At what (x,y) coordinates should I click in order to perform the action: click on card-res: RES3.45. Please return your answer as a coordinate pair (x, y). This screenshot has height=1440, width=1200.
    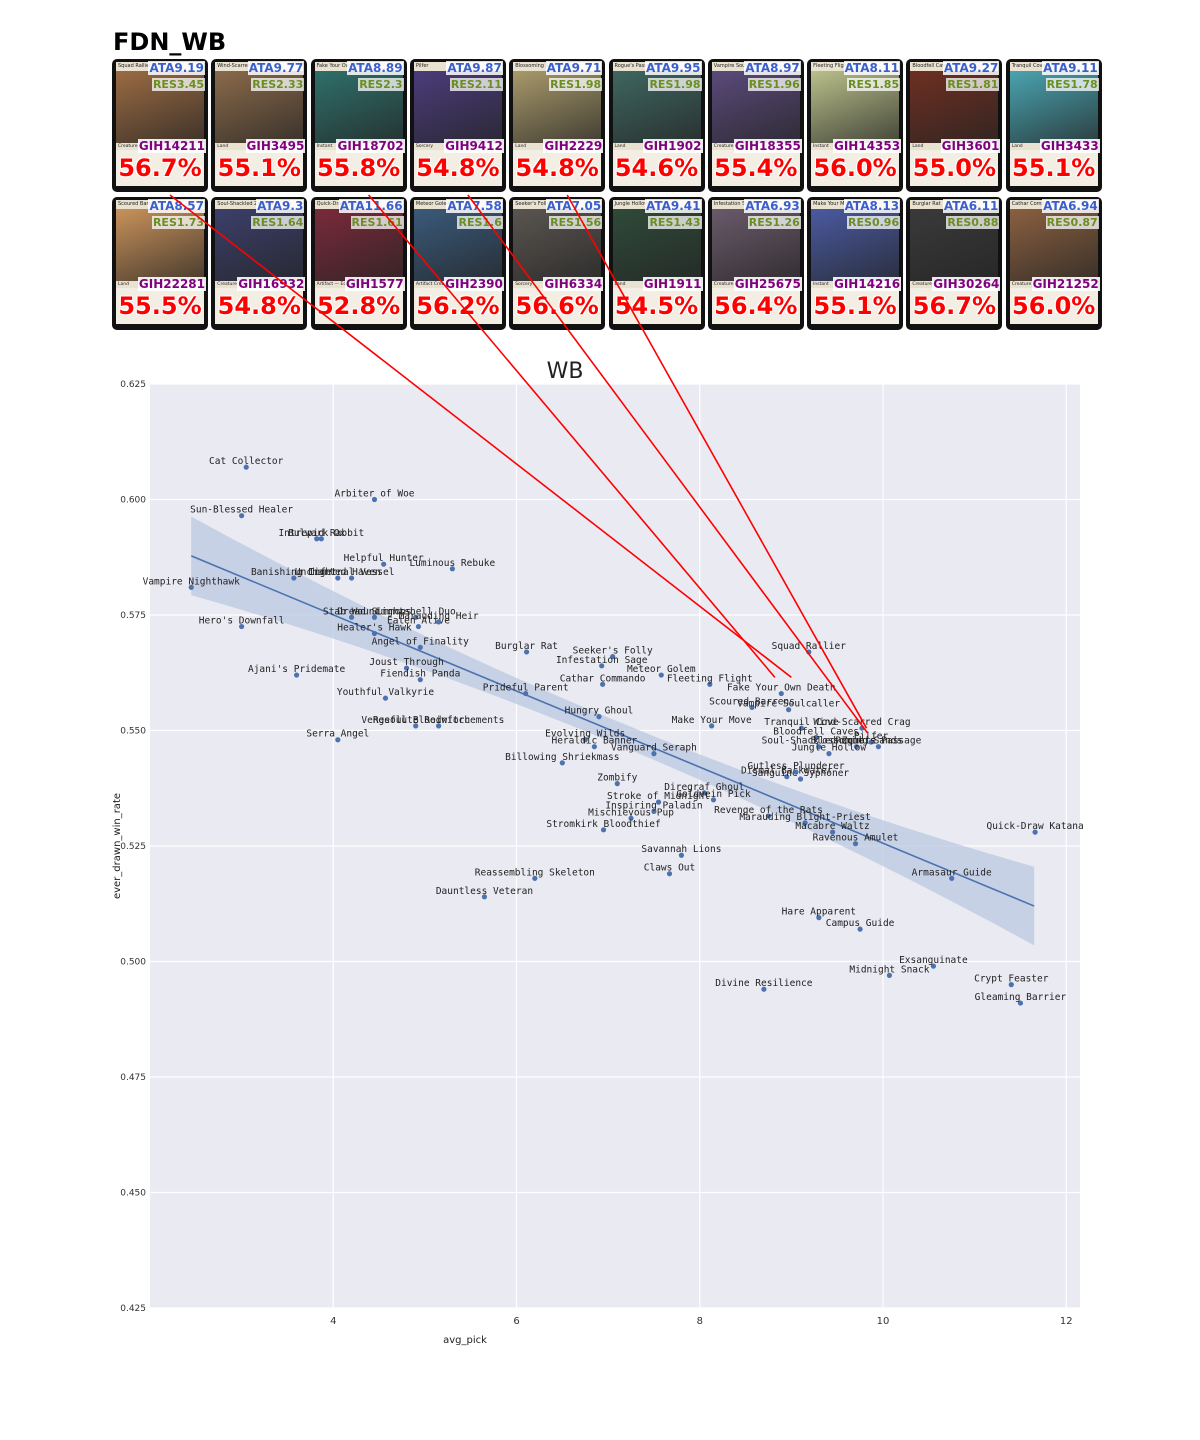
    Looking at the image, I should click on (178, 84).